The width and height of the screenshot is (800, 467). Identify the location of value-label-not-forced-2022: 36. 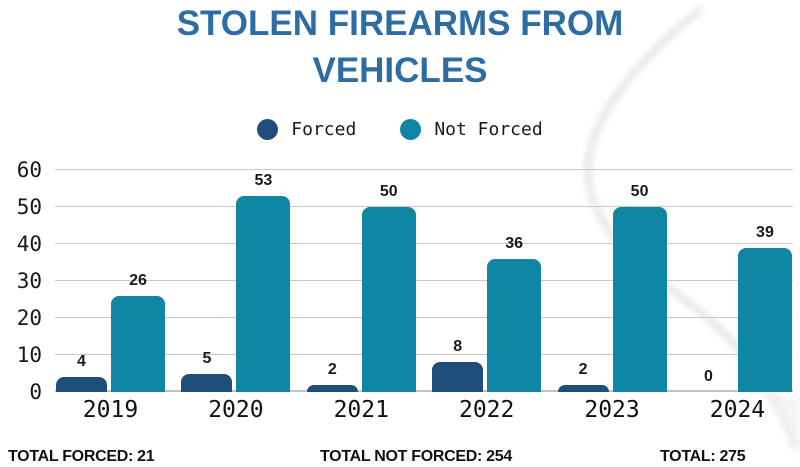
(514, 243).